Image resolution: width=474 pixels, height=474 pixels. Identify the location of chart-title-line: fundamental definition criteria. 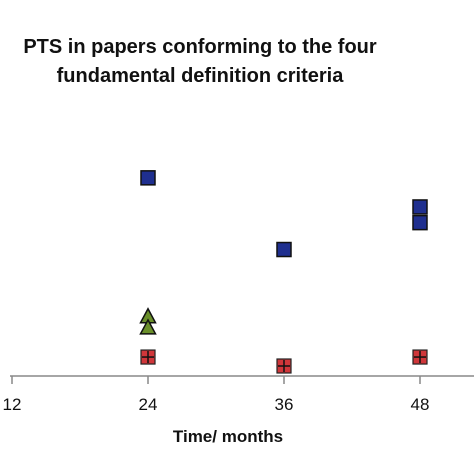
(201, 76).